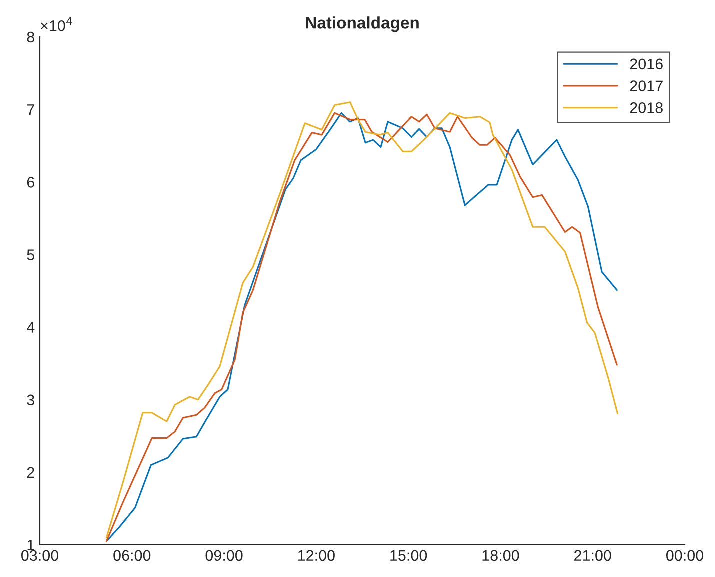  What do you see at coordinates (646, 64) in the screenshot?
I see `legend-label: 2016` at bounding box center [646, 64].